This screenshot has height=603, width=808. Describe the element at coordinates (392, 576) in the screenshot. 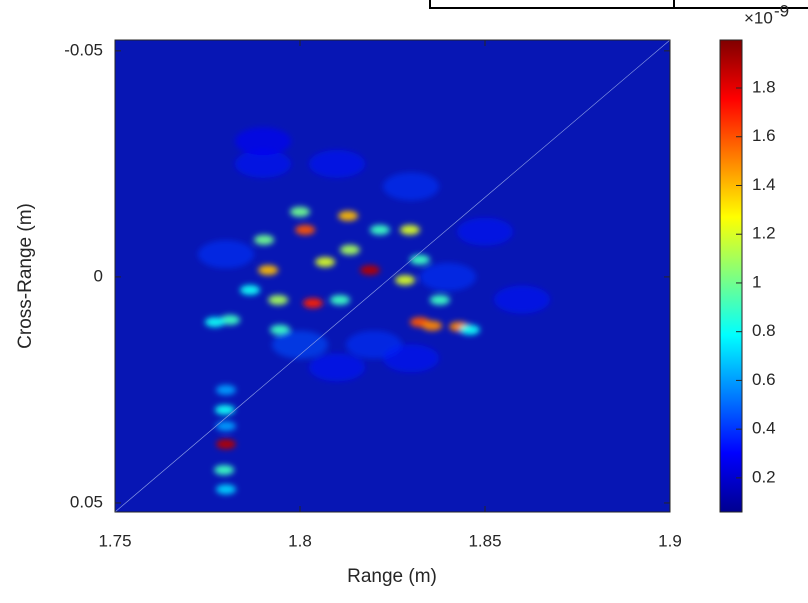

I see `x-axis-label: Range (m)` at that location.